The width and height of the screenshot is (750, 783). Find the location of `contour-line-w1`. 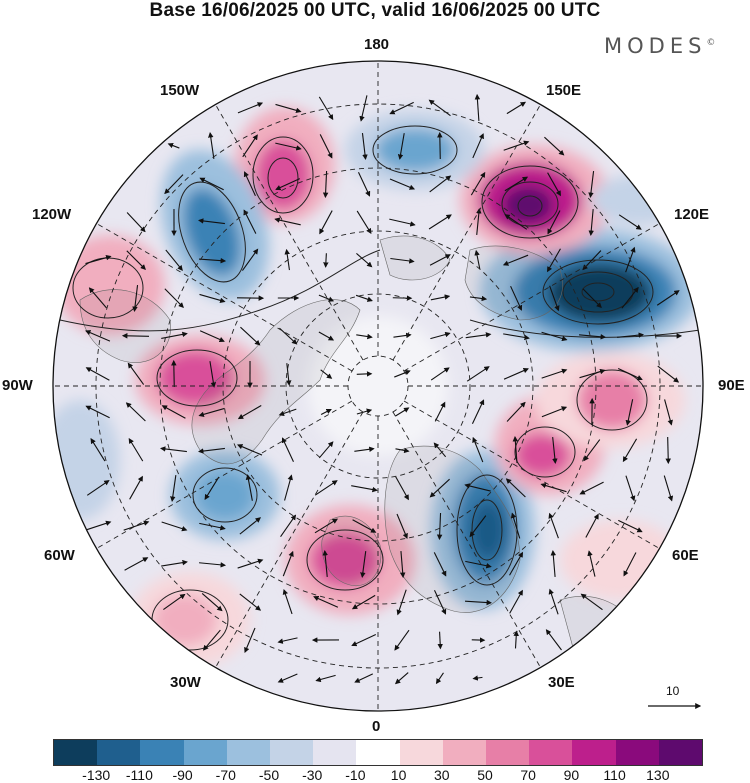

contour-line-w1 is located at coordinates (220, 290).